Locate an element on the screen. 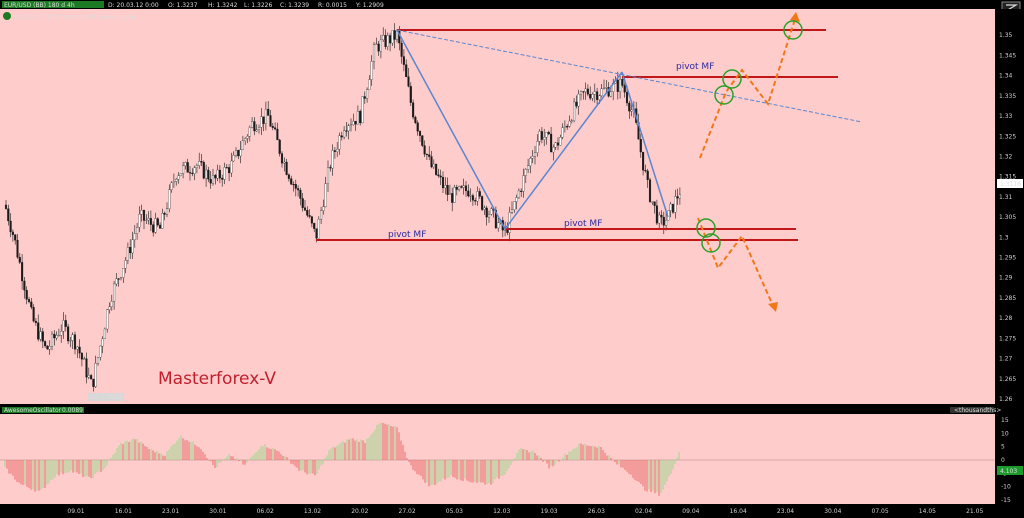  projection-arrow-up-head is located at coordinates (795, 17).